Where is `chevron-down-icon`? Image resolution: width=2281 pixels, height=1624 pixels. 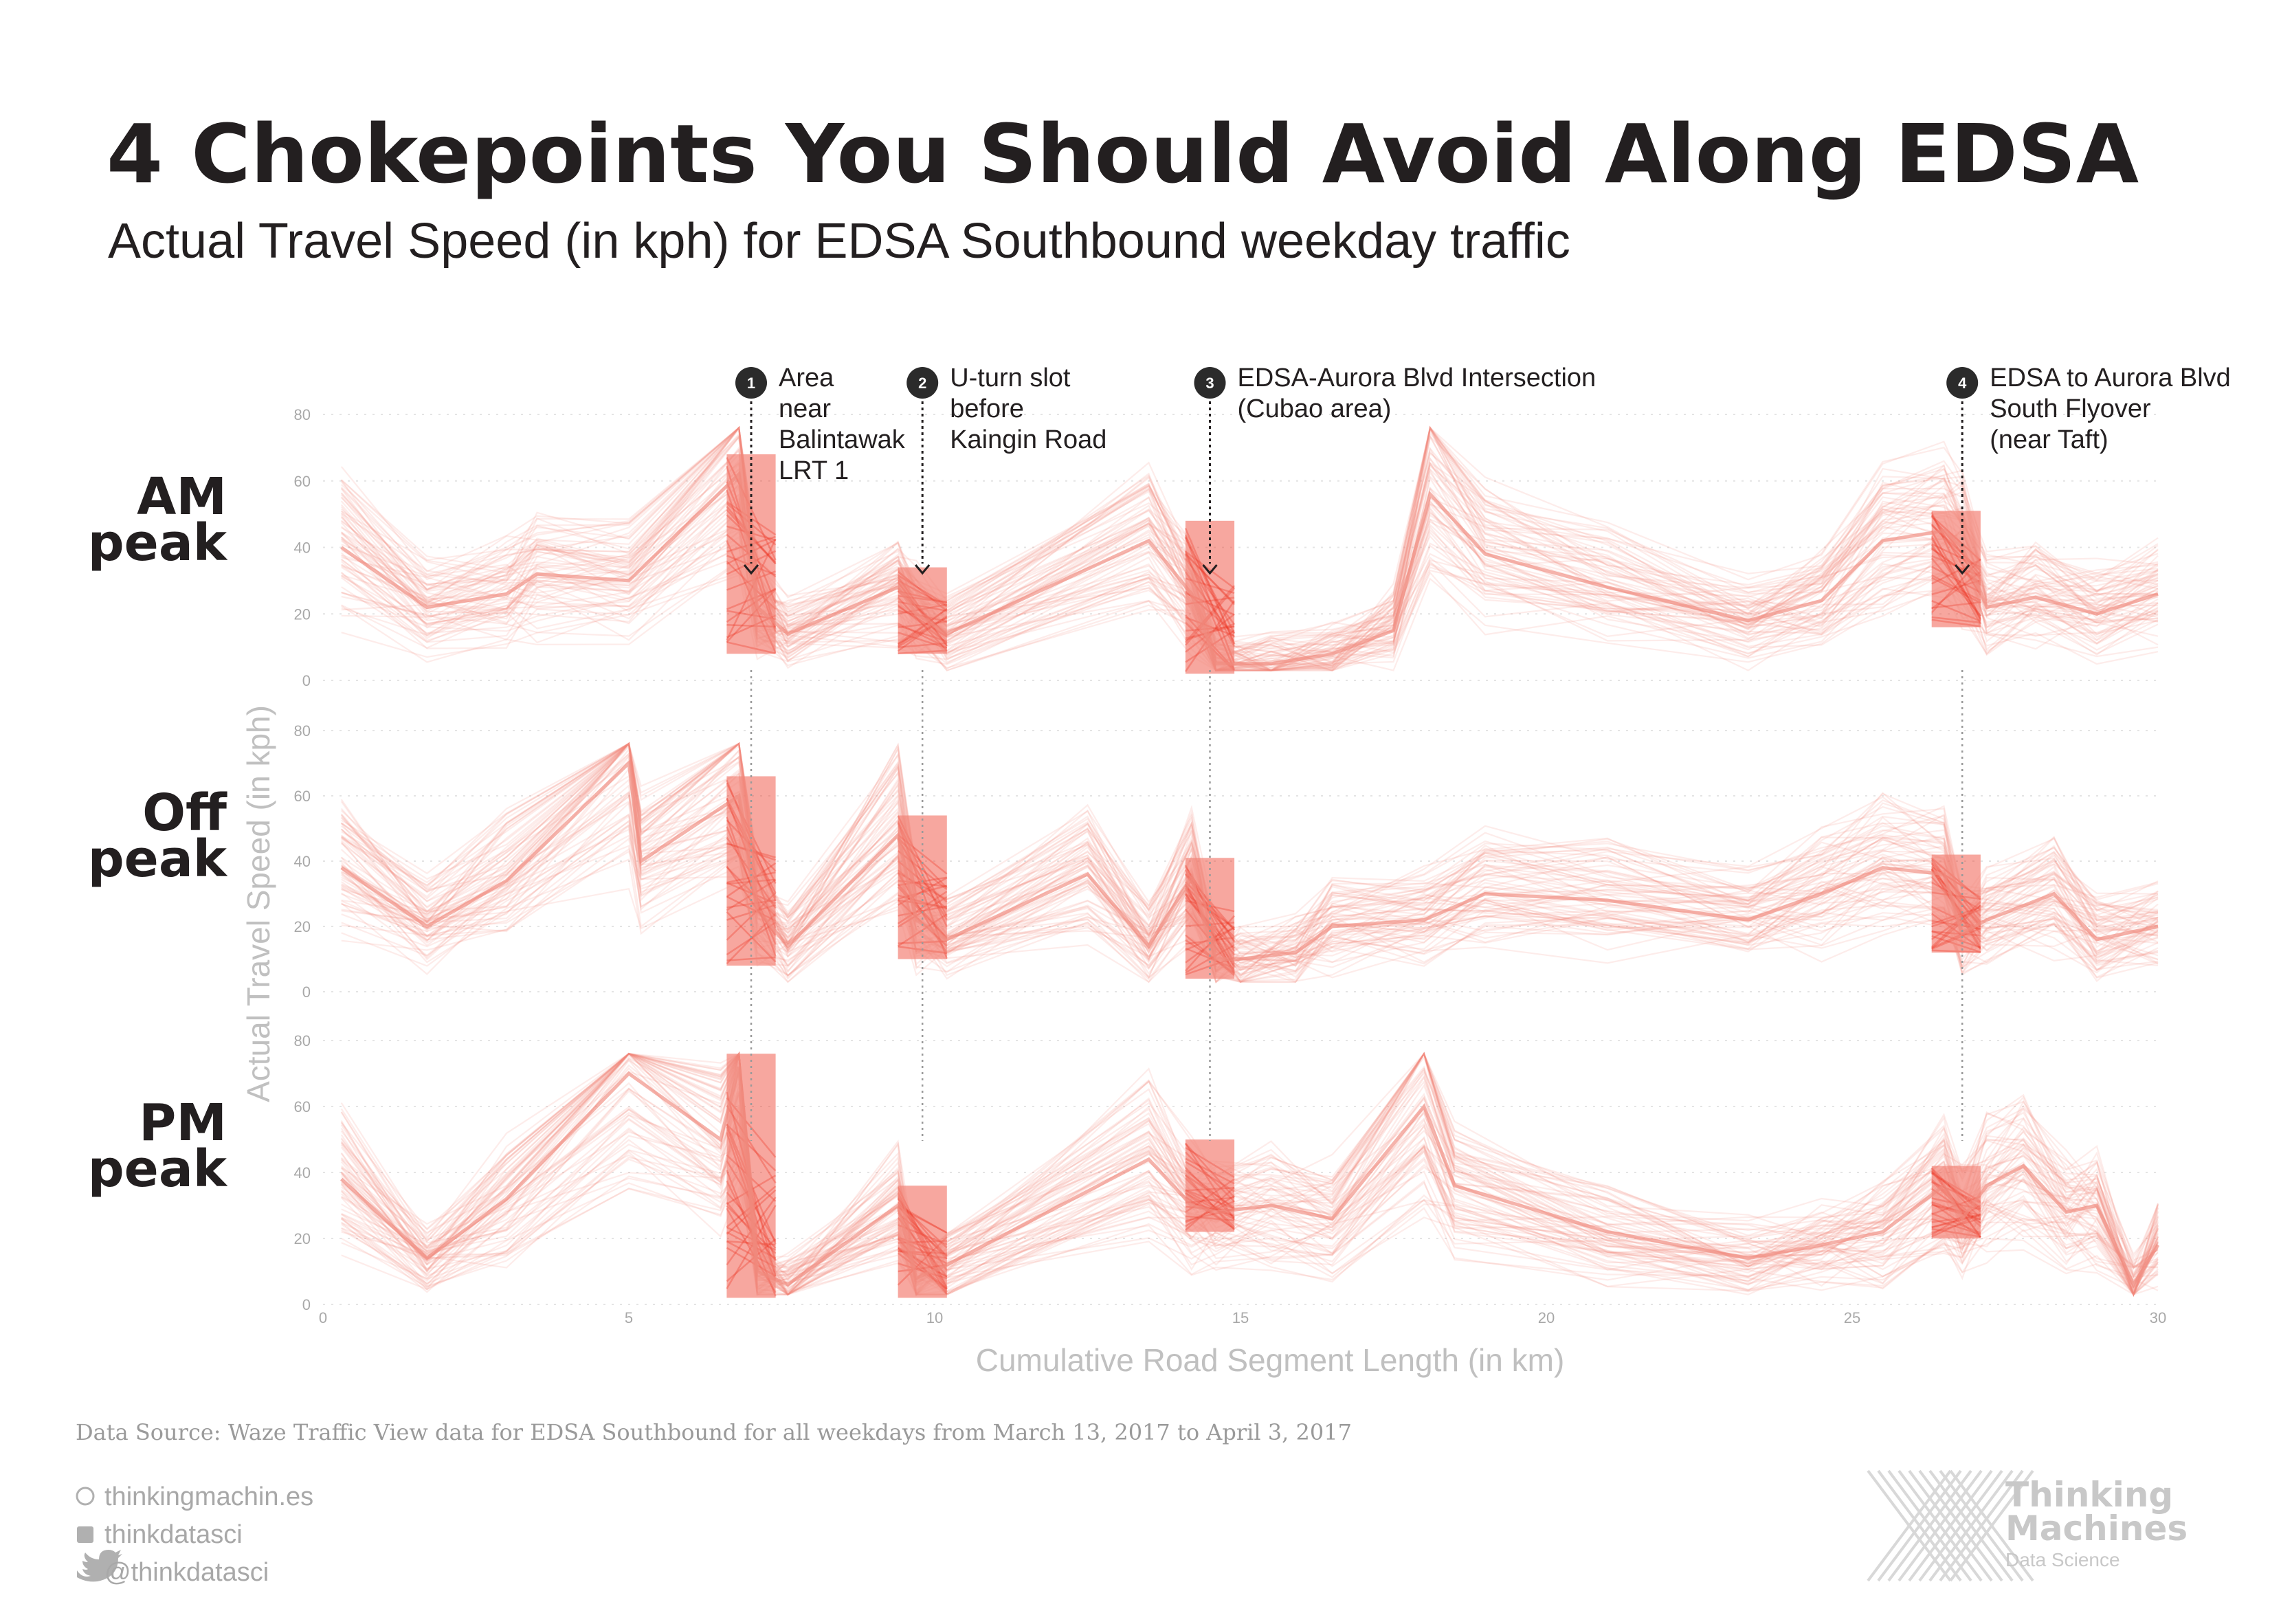 chevron-down-icon is located at coordinates (923, 569).